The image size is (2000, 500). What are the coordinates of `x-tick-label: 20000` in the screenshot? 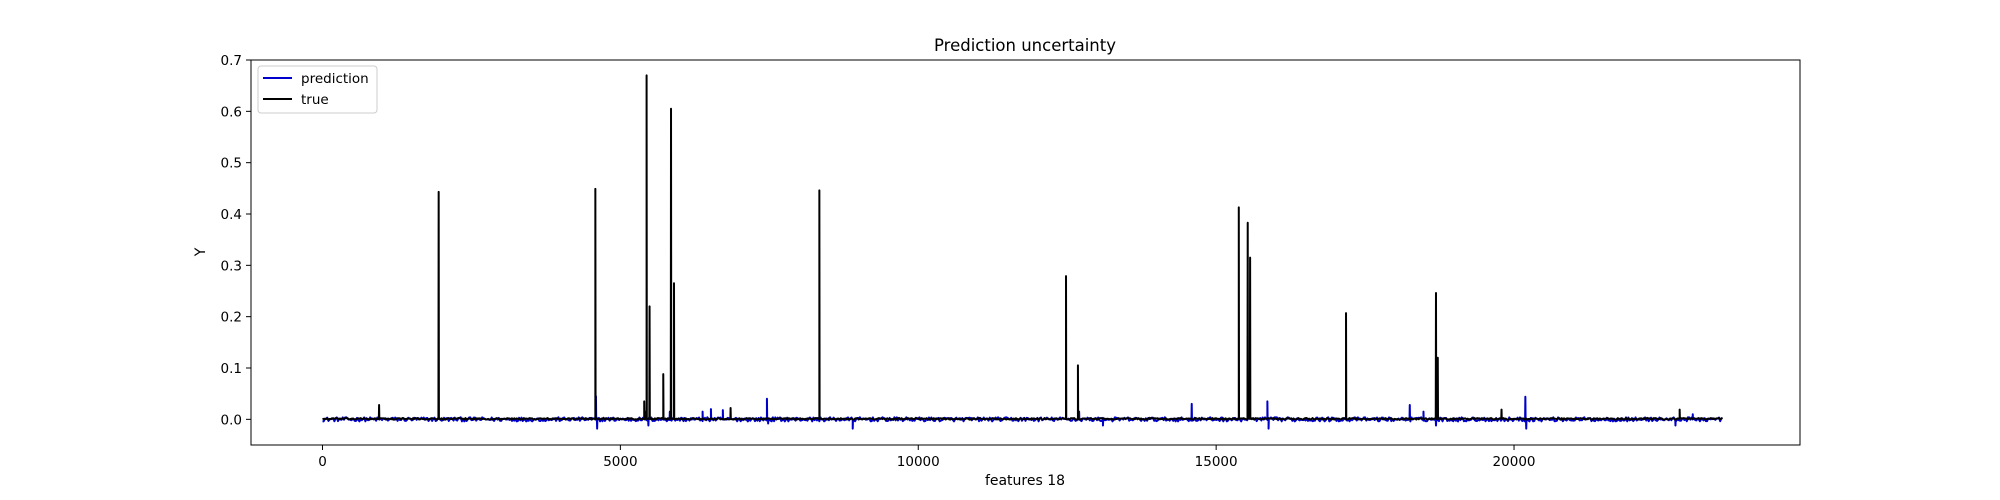 It's located at (1514, 462).